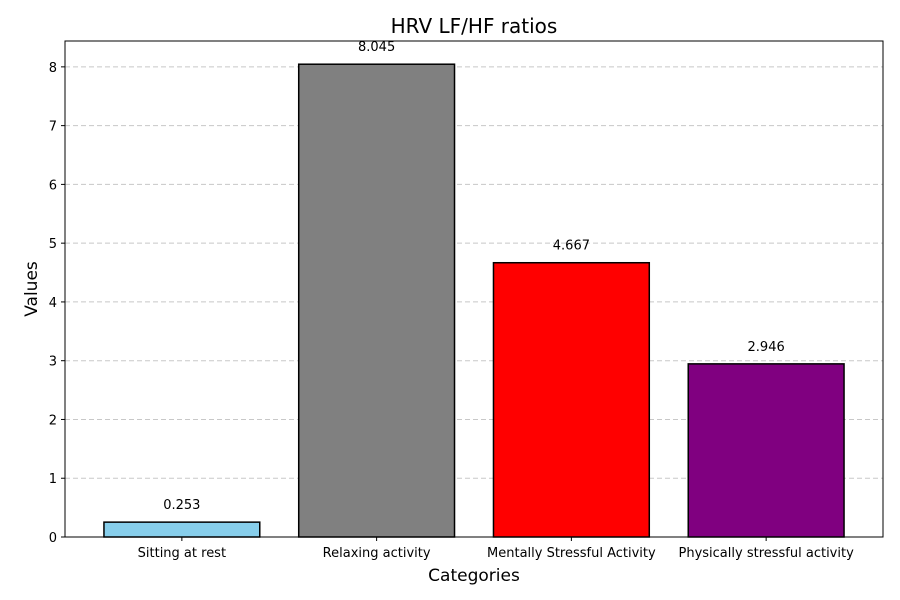 This screenshot has width=900, height=600. What do you see at coordinates (53, 362) in the screenshot?
I see `y-tick-label: 3` at bounding box center [53, 362].